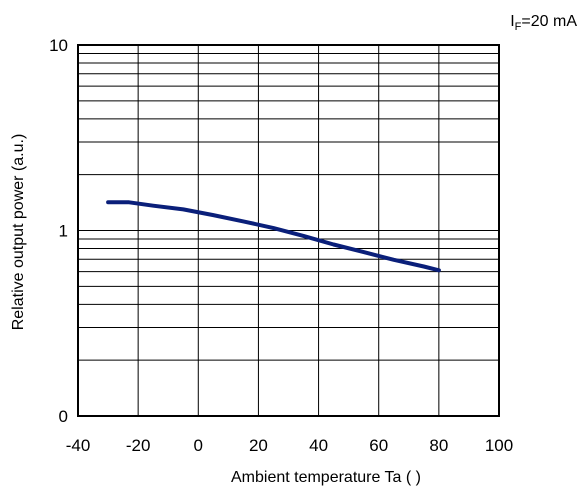 The image size is (587, 492). What do you see at coordinates (318, 445) in the screenshot?
I see `x-tick-label: 40` at bounding box center [318, 445].